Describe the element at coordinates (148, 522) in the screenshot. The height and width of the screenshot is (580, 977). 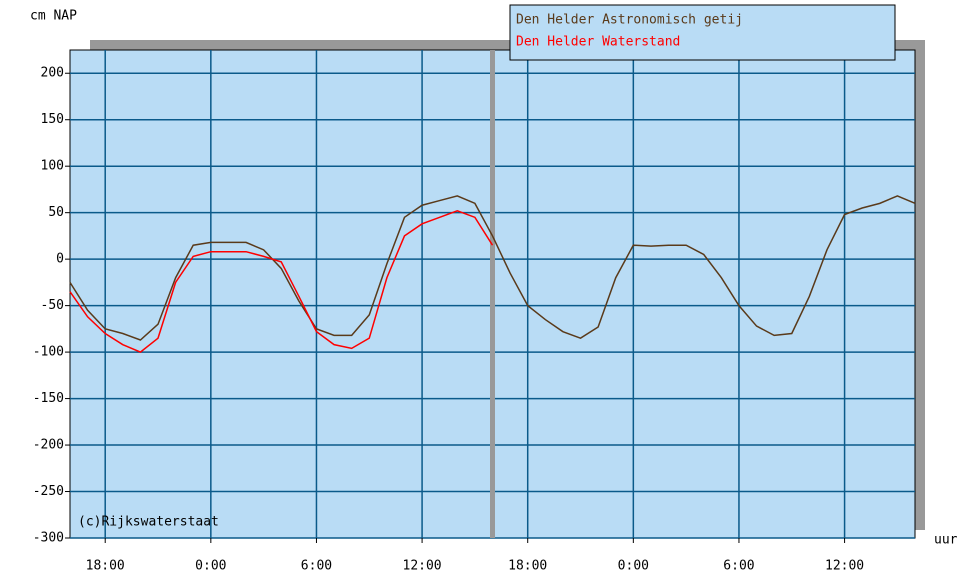
I see `copyright: (c)Rijkswaterstaat` at that location.